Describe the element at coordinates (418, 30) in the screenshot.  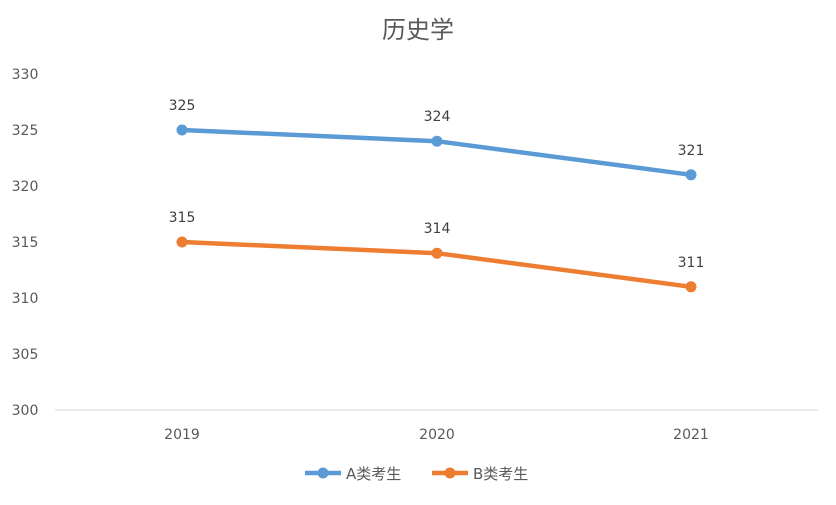
I see `chart-title: 历史学` at that location.